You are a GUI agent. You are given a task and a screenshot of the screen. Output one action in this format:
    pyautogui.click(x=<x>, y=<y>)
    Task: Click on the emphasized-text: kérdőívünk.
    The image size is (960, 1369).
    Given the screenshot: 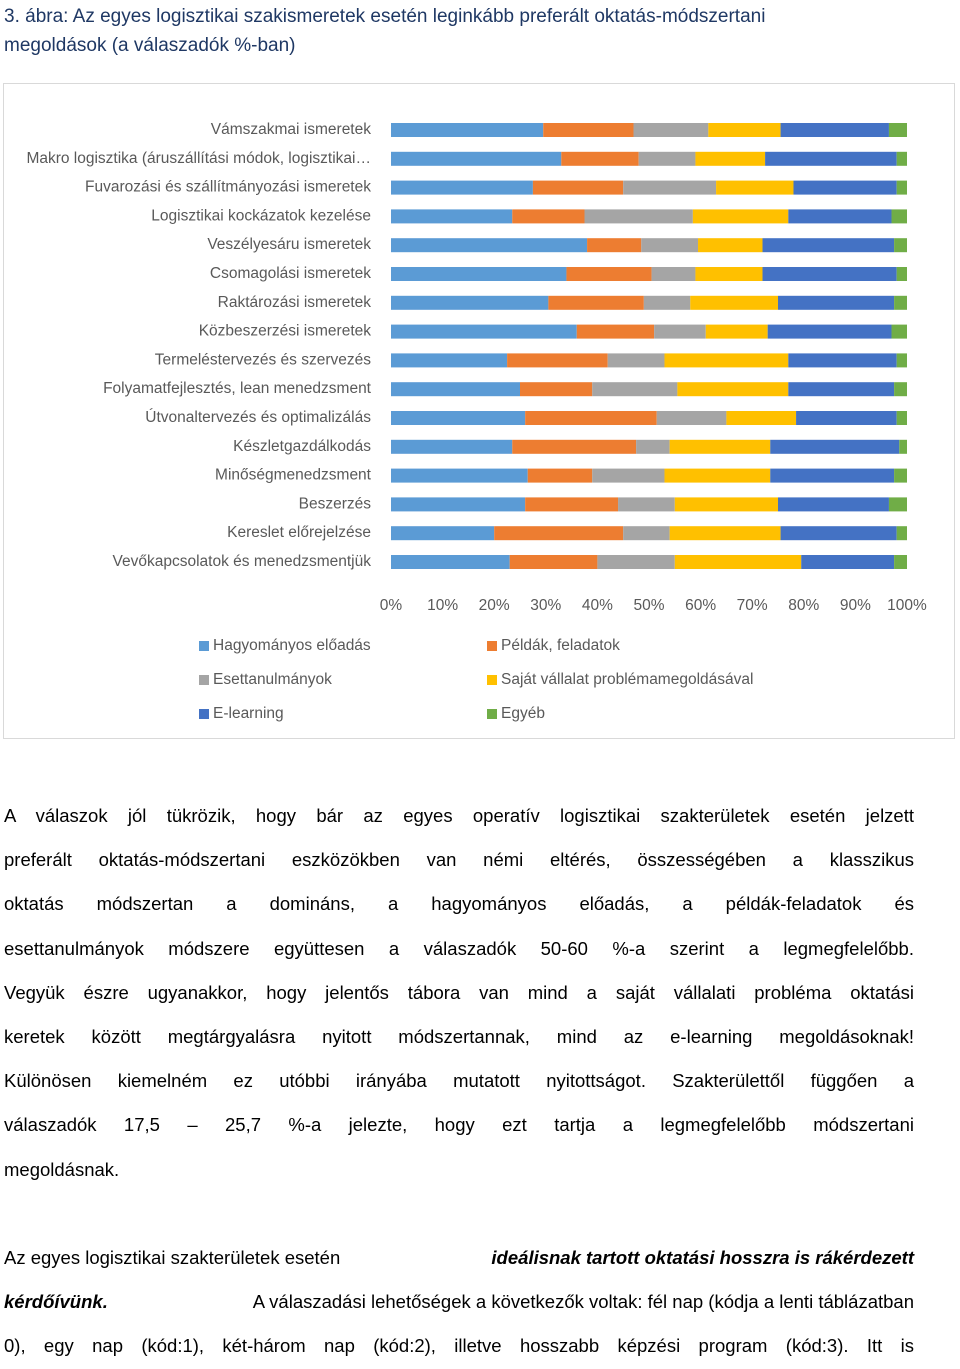 What is the action you would take?
    pyautogui.click(x=56, y=1302)
    